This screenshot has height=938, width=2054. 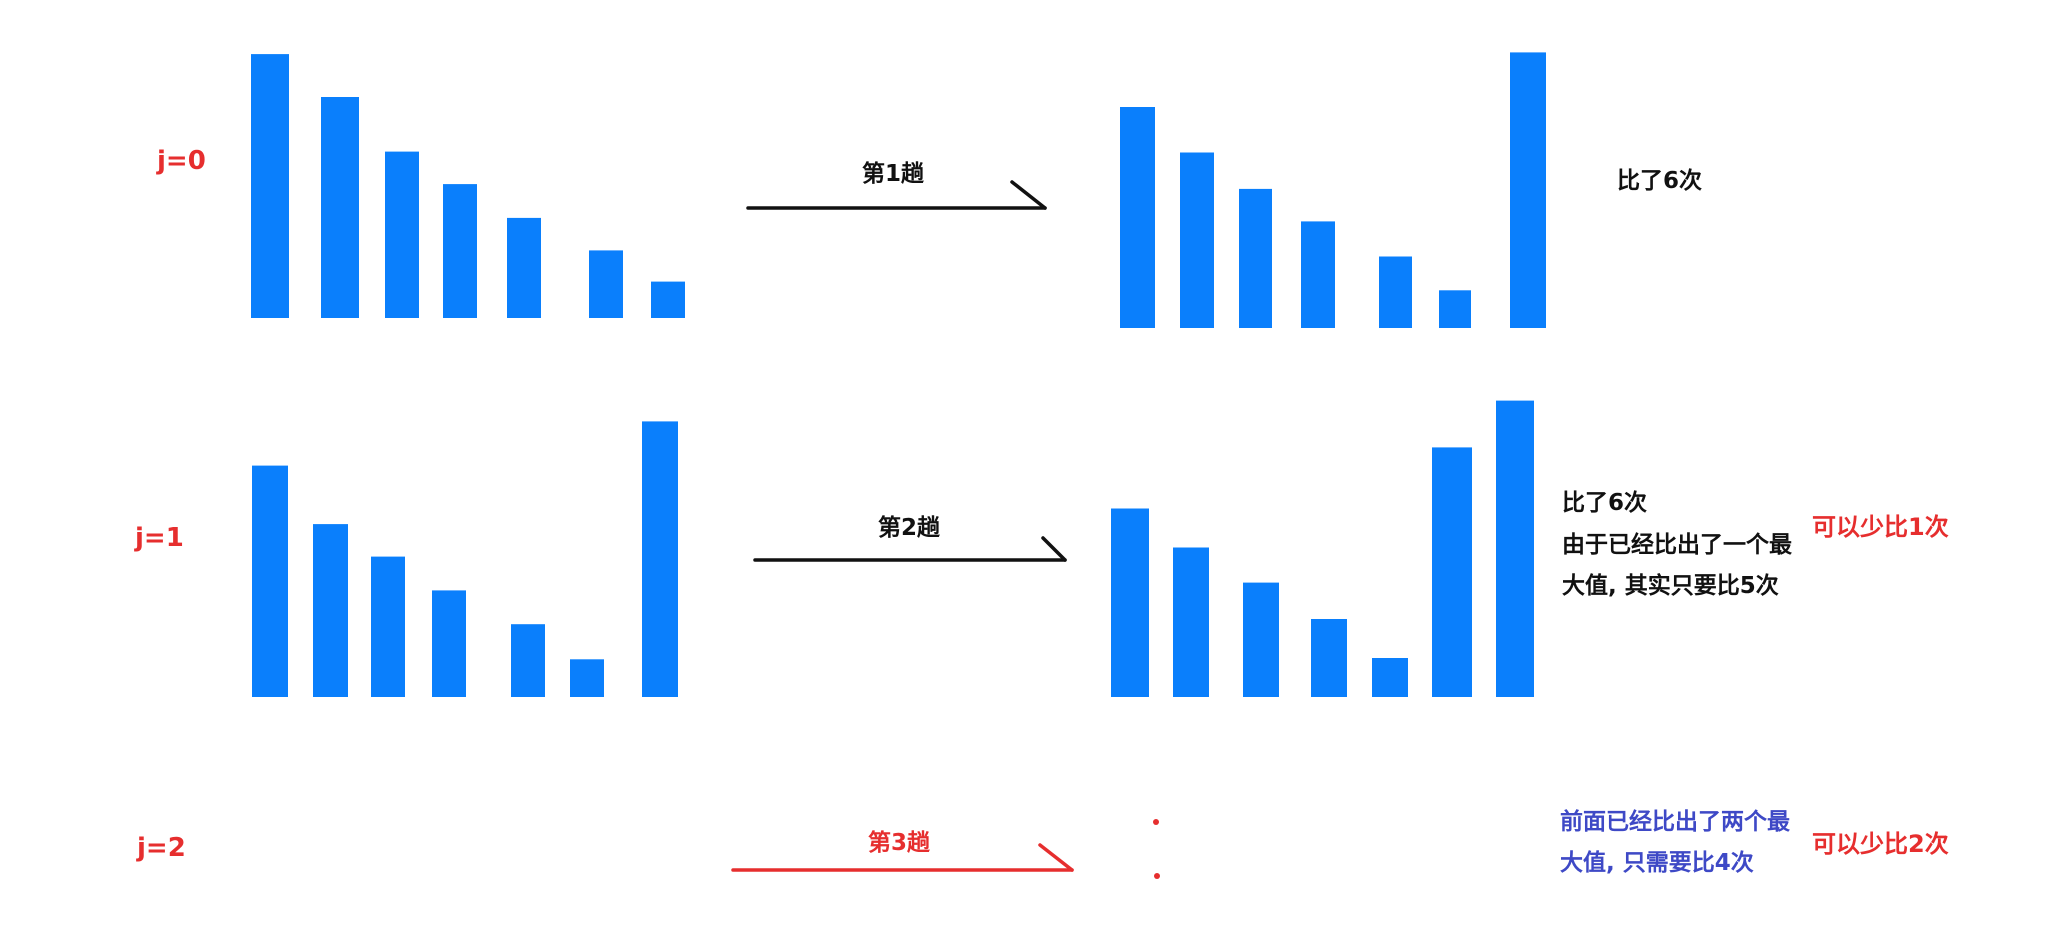 I want to click on note-line: 大值, 只需要比4次, so click(x=1657, y=863).